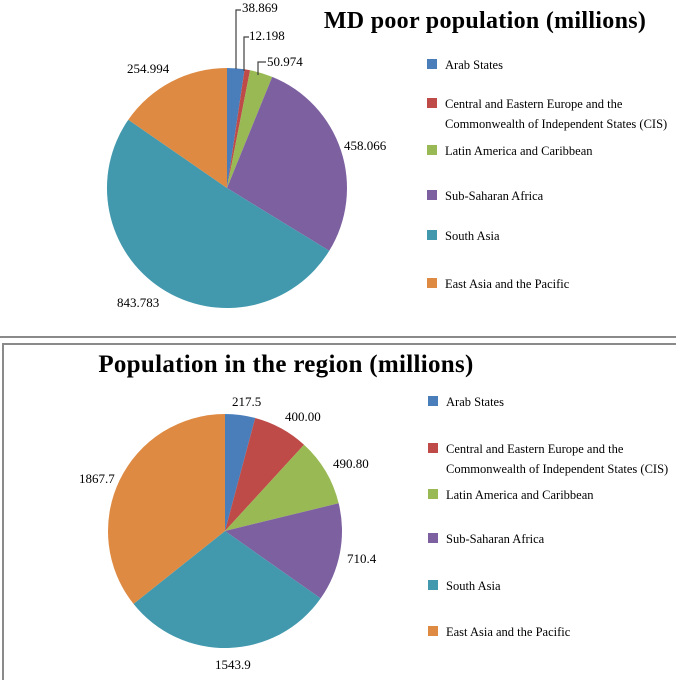 This screenshot has height=680, width=676. What do you see at coordinates (97, 478) in the screenshot?
I see `data-label-east-asia-and-the-pacific: 1867.7` at bounding box center [97, 478].